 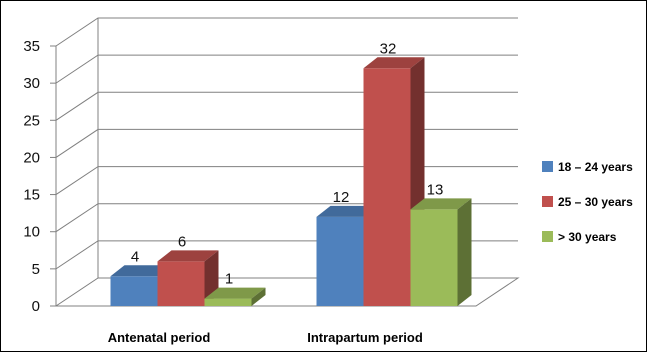 I want to click on data-label: 1, so click(x=229, y=279).